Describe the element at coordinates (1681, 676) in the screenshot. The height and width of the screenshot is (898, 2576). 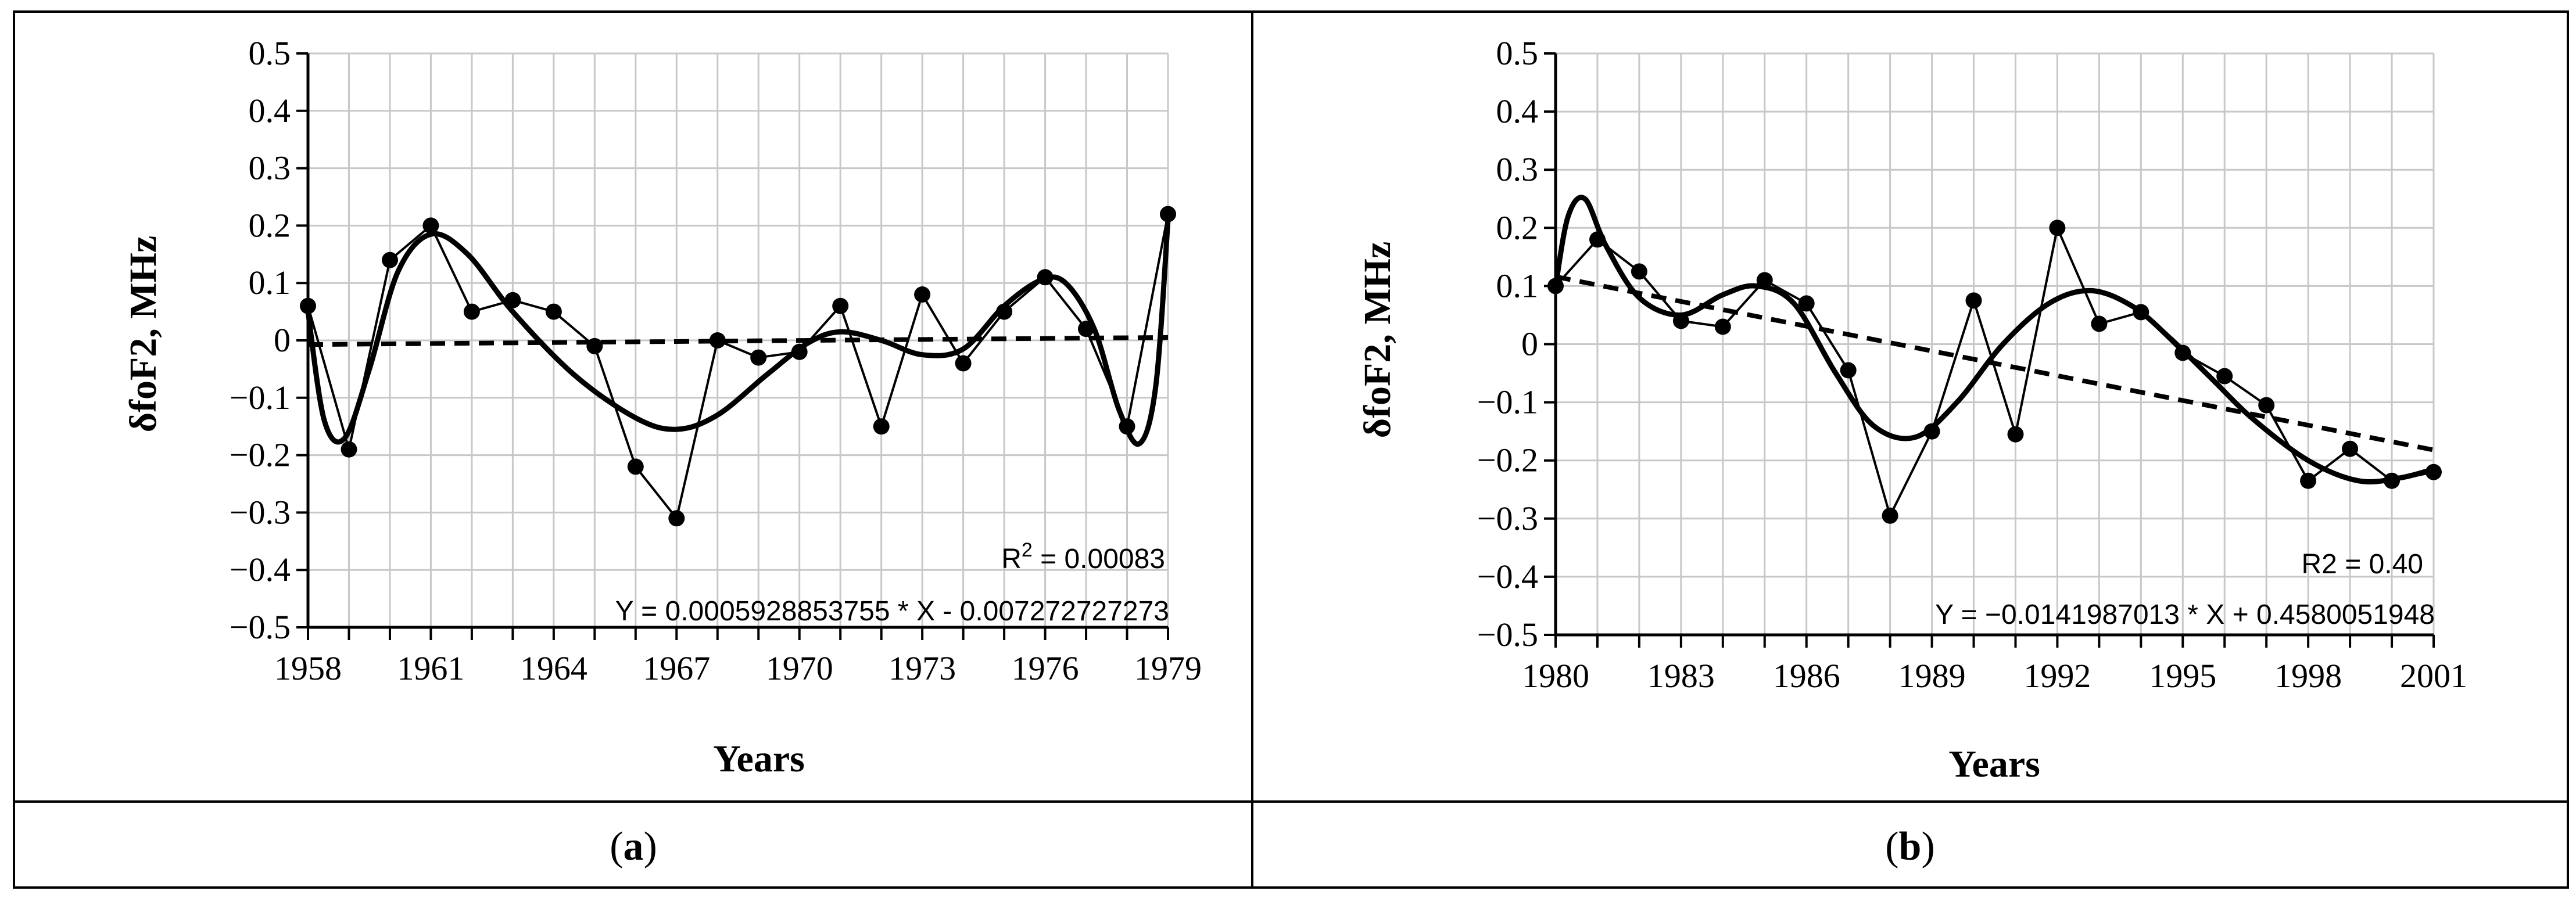
I see `x-tick-label: 1983` at that location.